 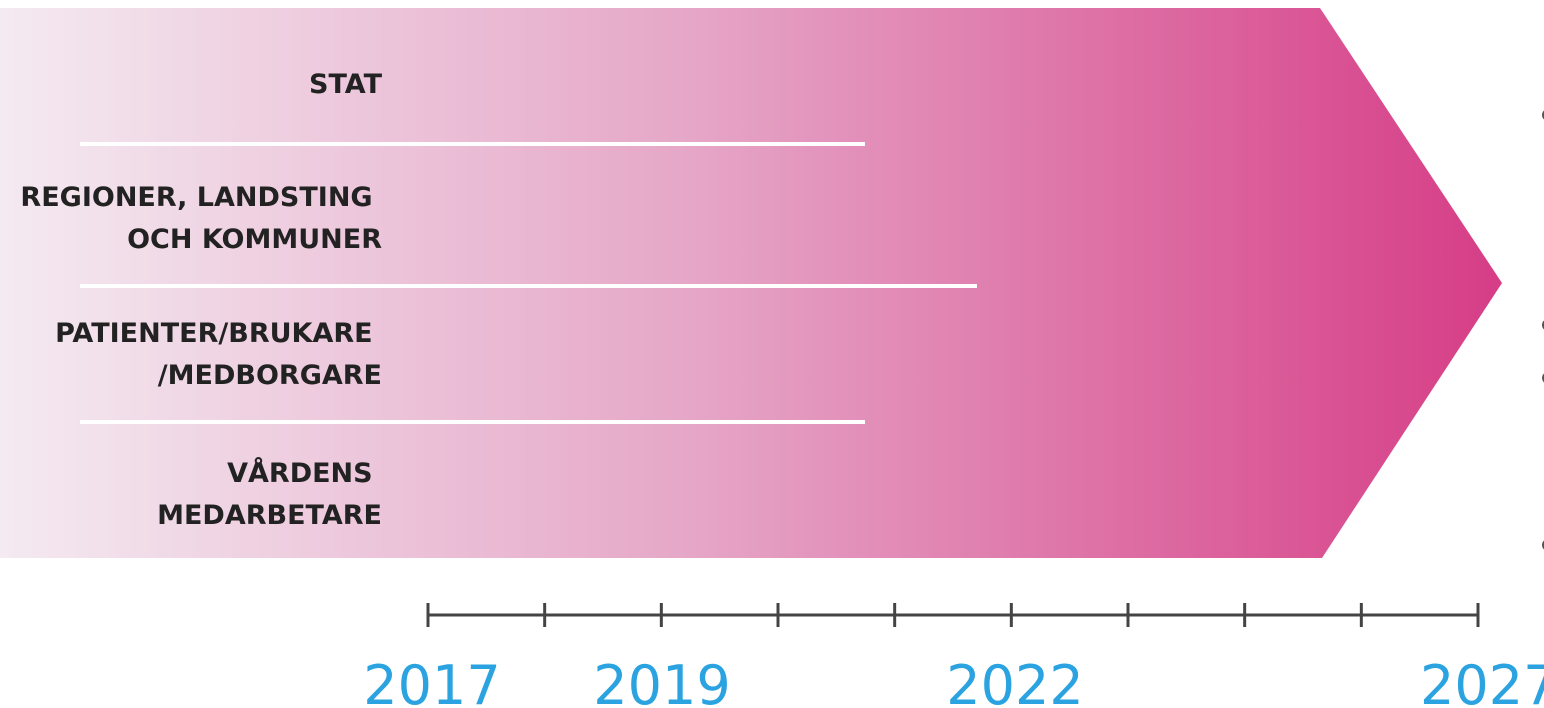 I want to click on lane-label-vardens-line2: MEDARBETARE, so click(x=269, y=515).